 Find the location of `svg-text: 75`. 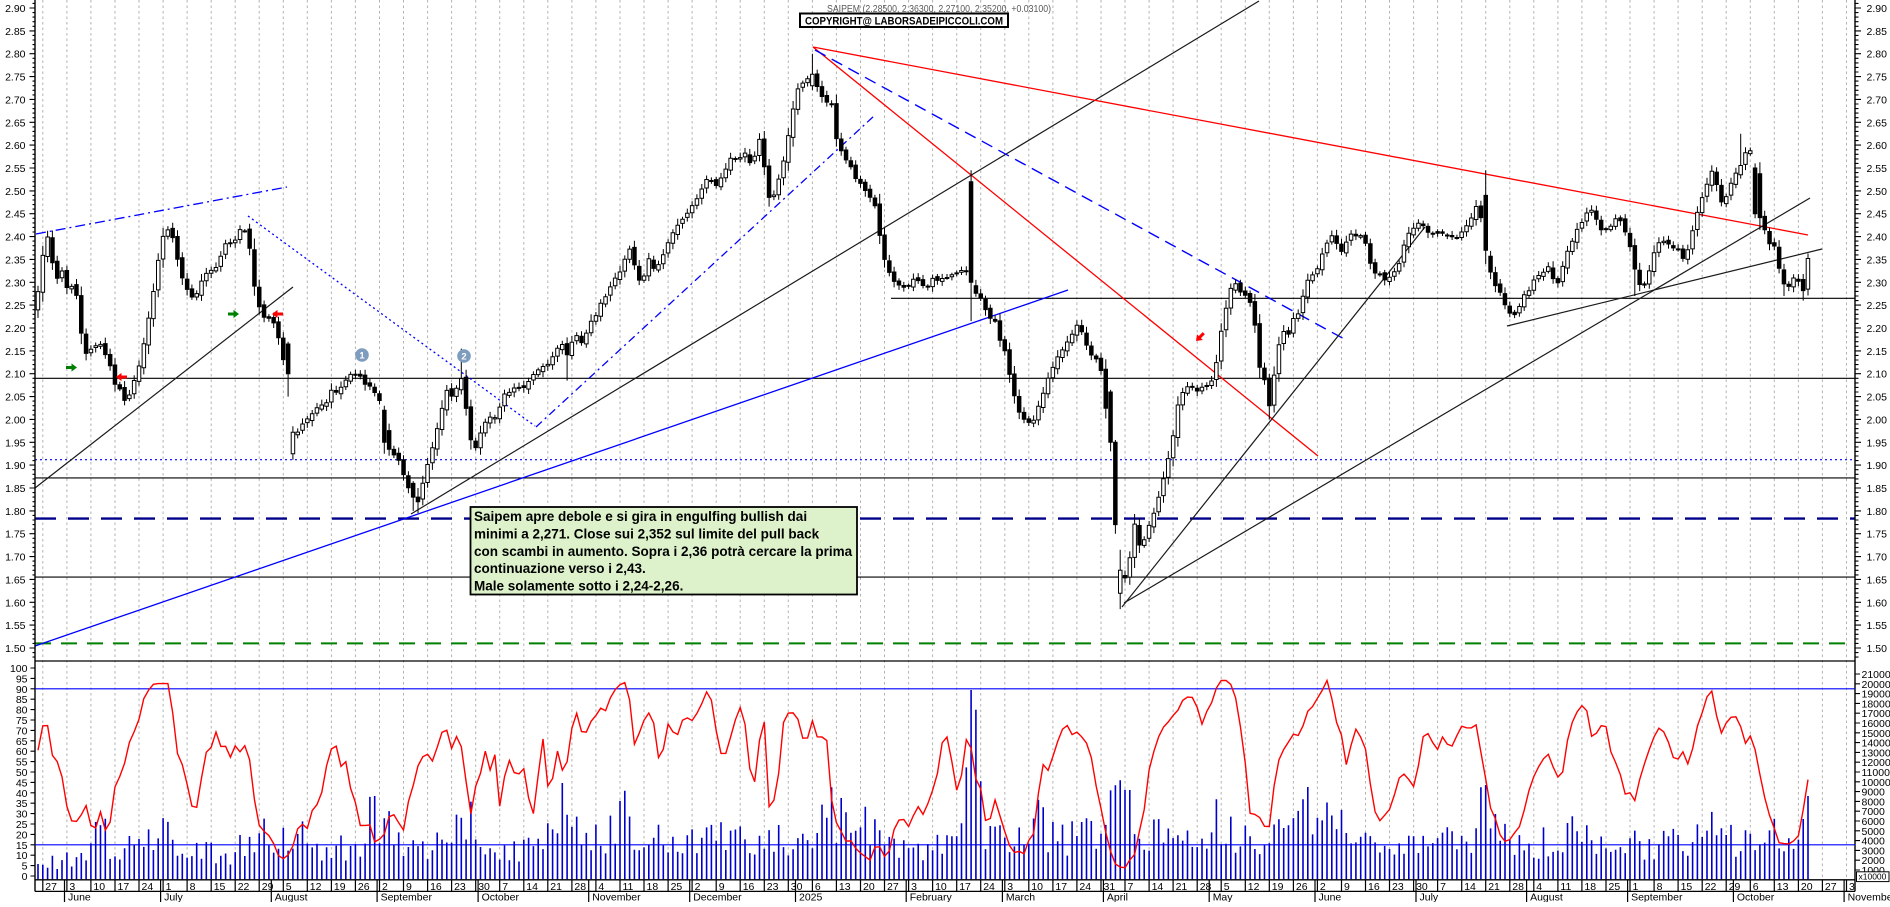

svg-text: 75 is located at coordinates (22, 721).